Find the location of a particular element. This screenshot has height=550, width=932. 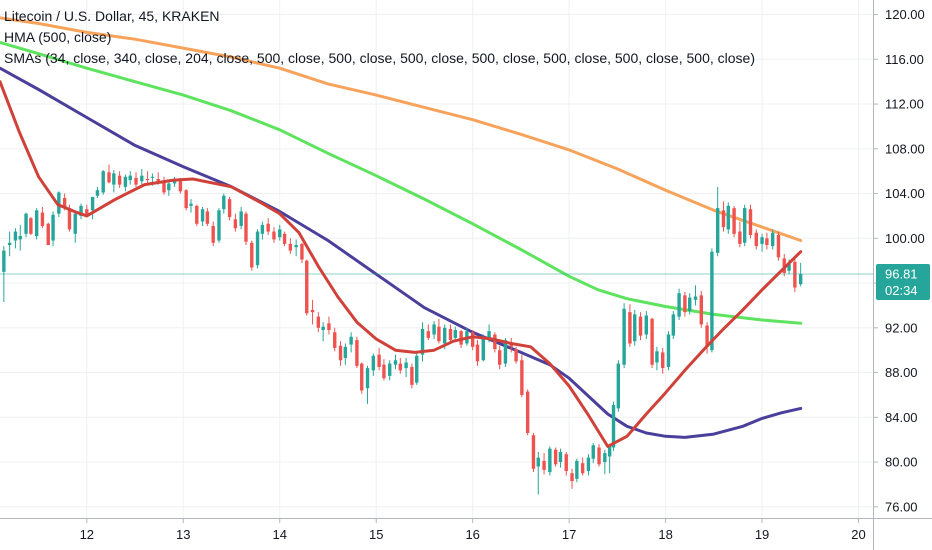

time-axis-panel is located at coordinates (466, 534).